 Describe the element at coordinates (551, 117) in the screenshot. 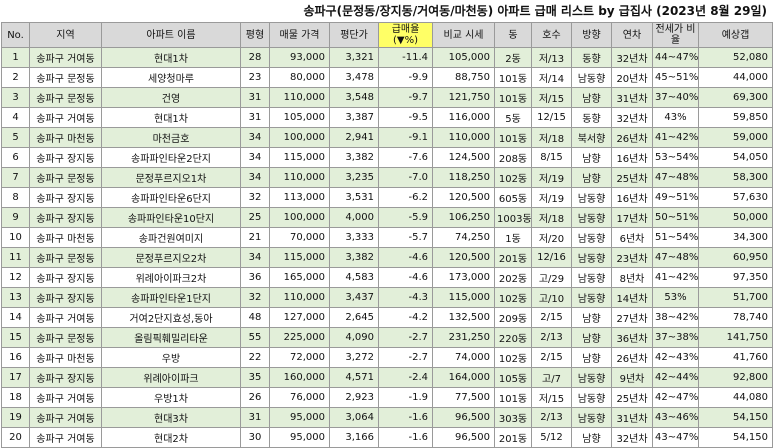

I see `cell-floor: 12/15` at that location.